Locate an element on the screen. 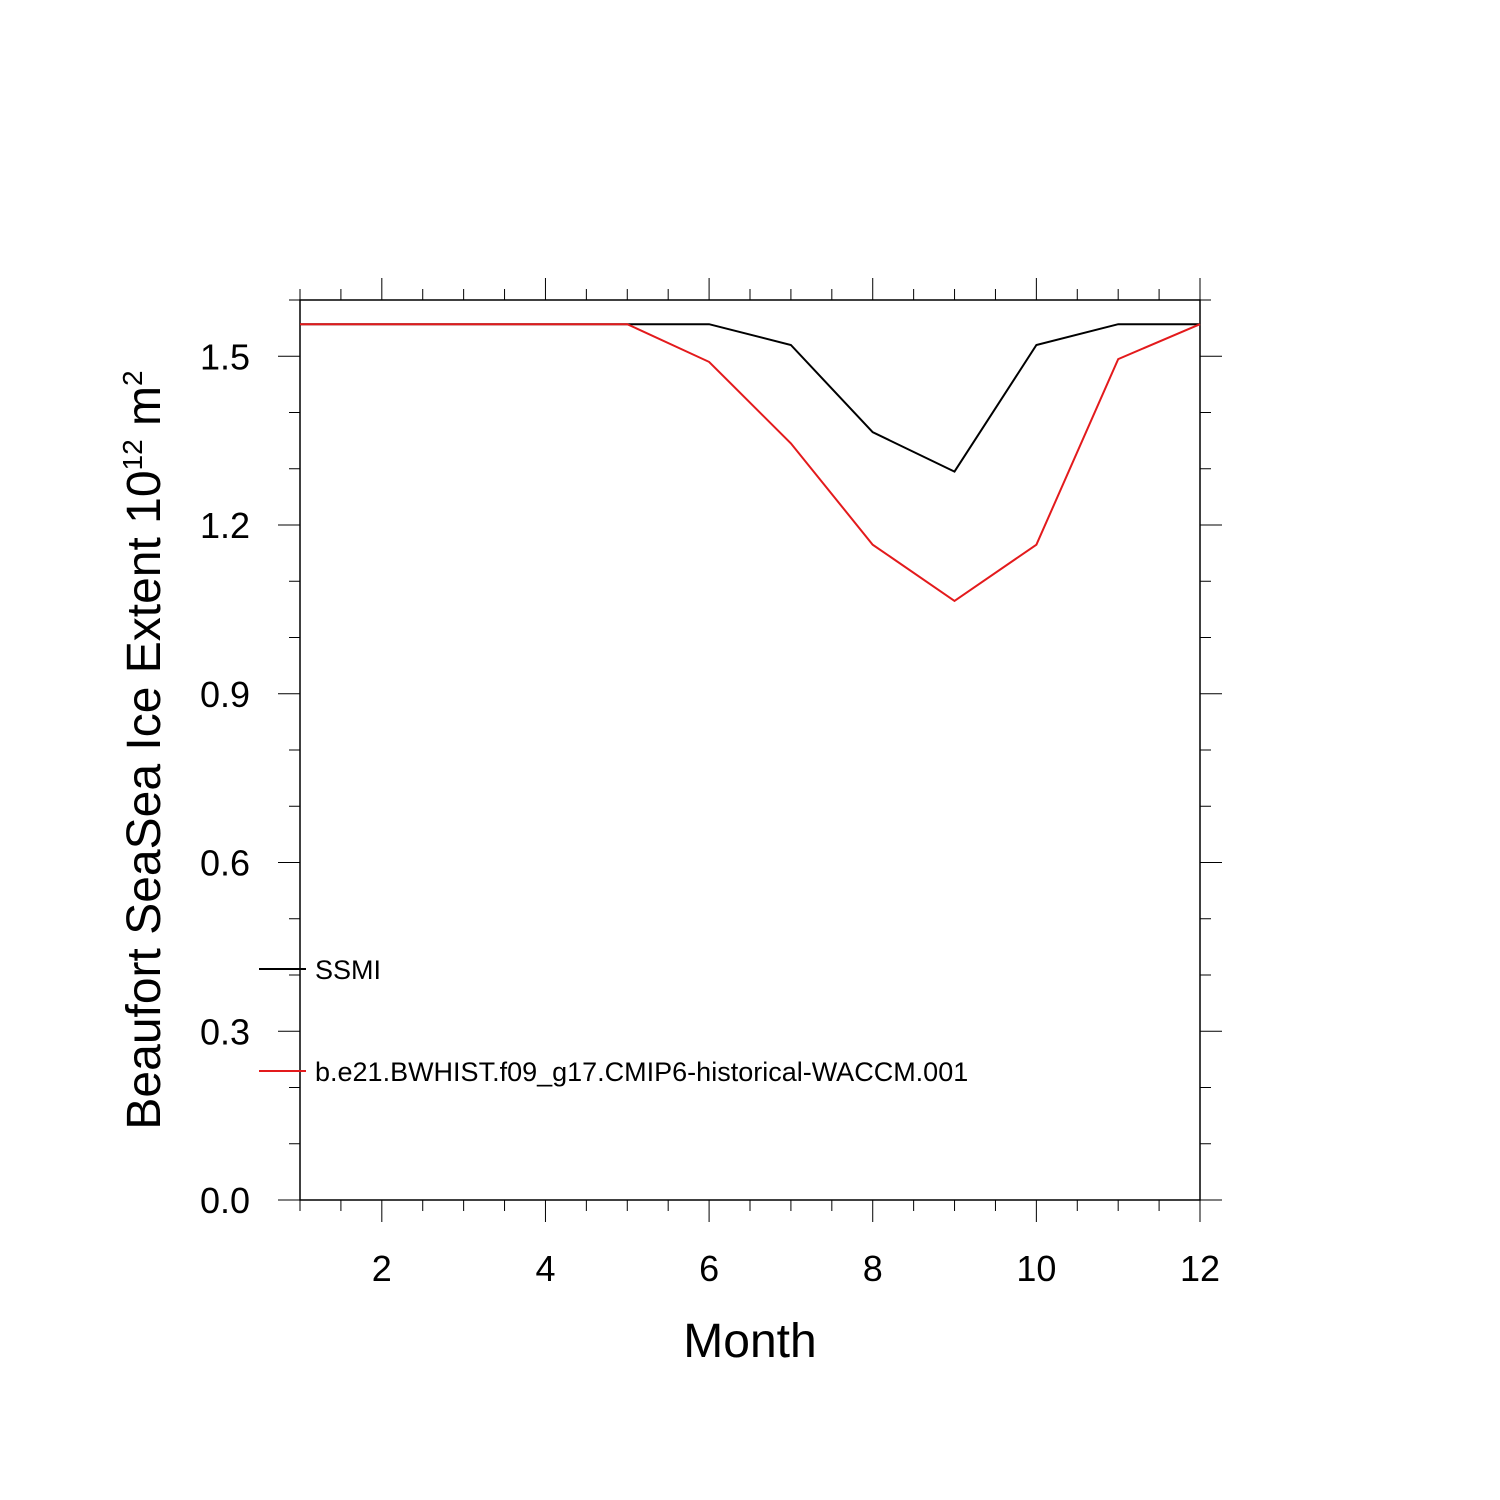 The width and height of the screenshot is (1500, 1500). y-axis-title: Beaufort SeaSea Ice Extent 1012 m2 is located at coordinates (144, 749).